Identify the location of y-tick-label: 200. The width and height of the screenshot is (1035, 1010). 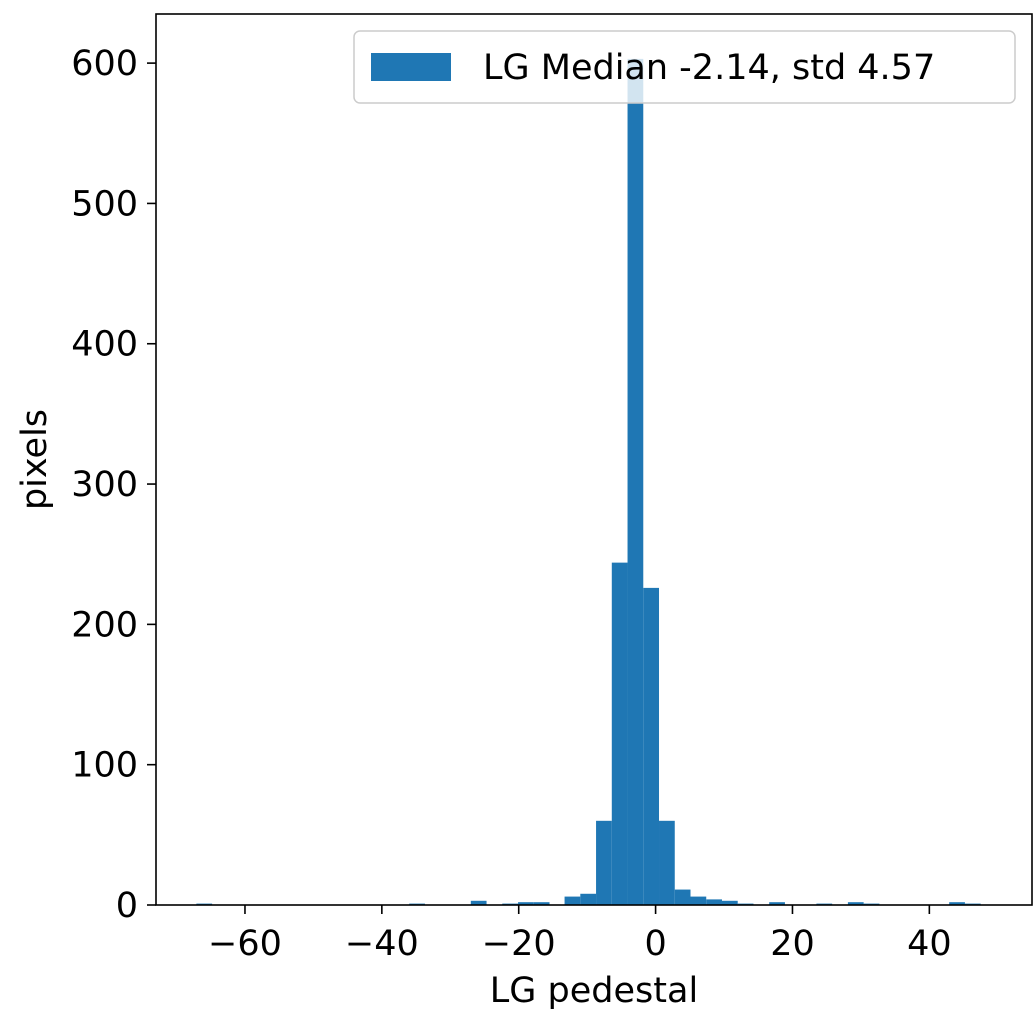
(104, 625).